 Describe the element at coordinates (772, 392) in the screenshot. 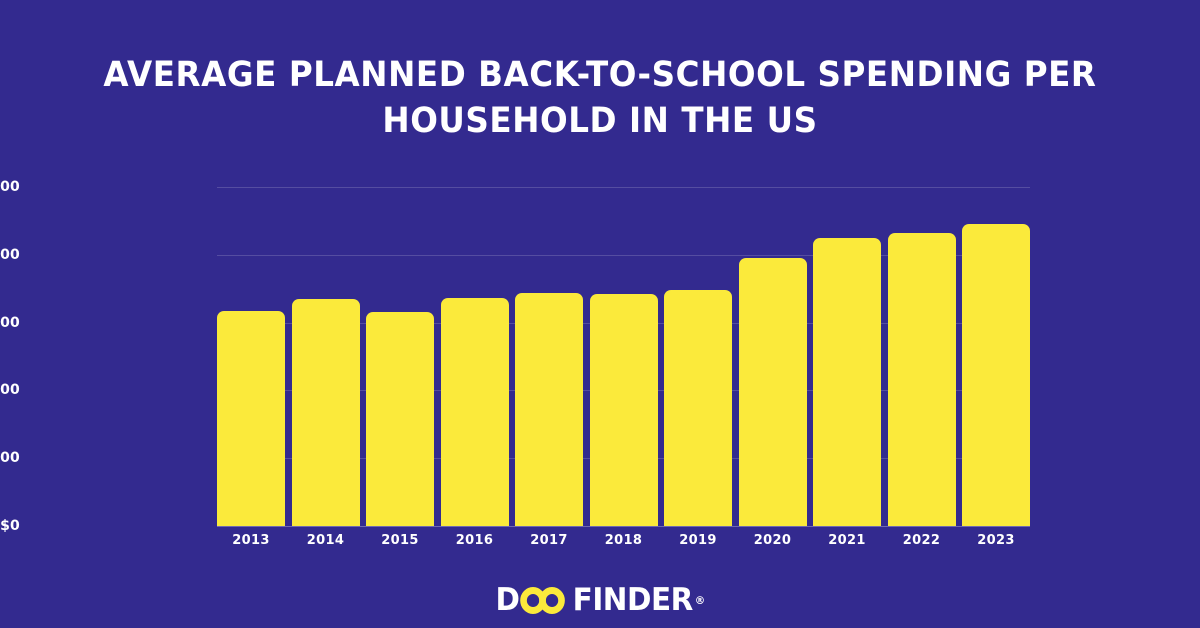

I see `bar-2020` at that location.